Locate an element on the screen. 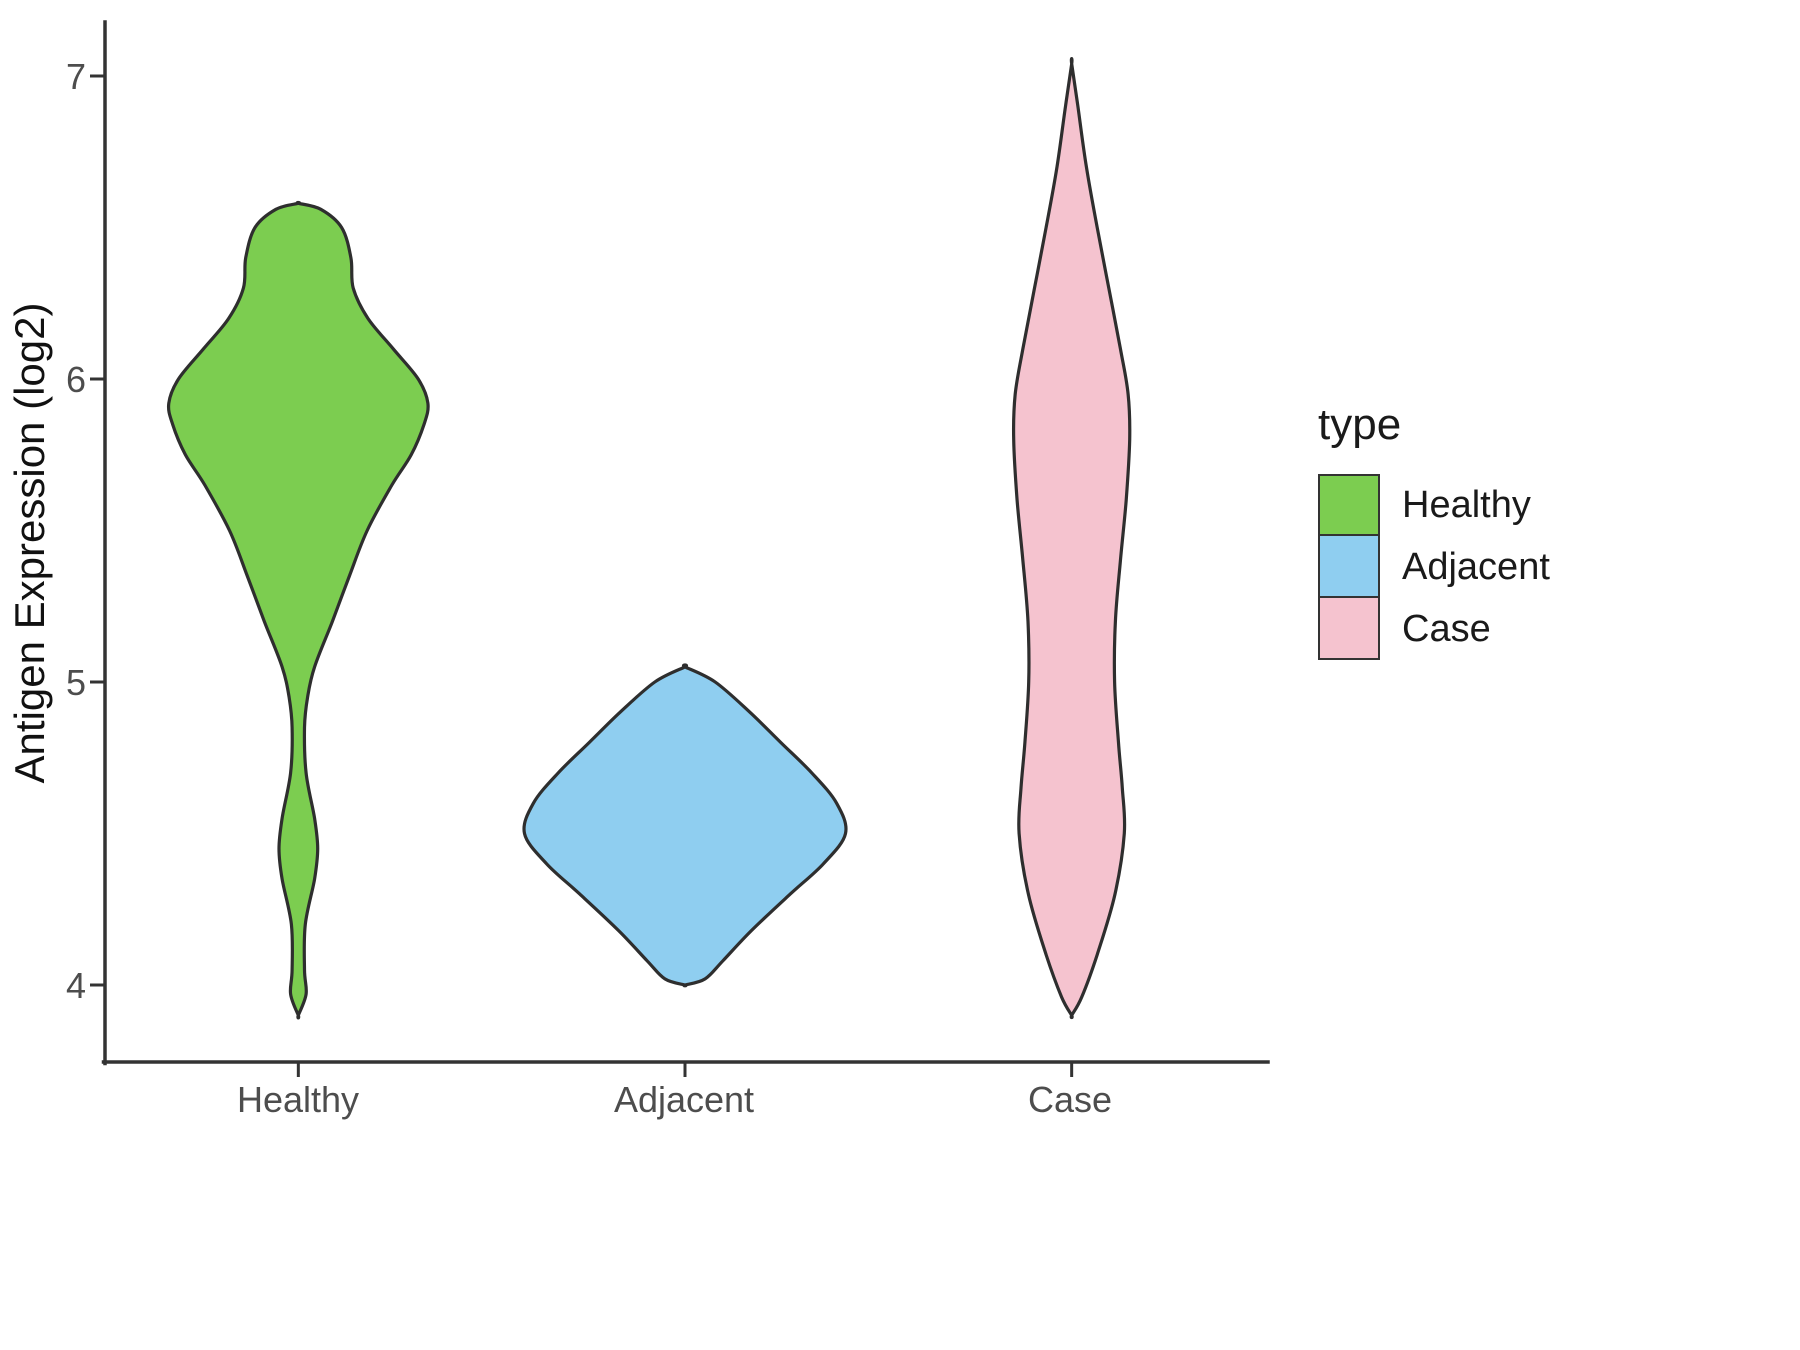 The height and width of the screenshot is (1350, 1800). legend-label-healthy: Healthy is located at coordinates (1466, 504).